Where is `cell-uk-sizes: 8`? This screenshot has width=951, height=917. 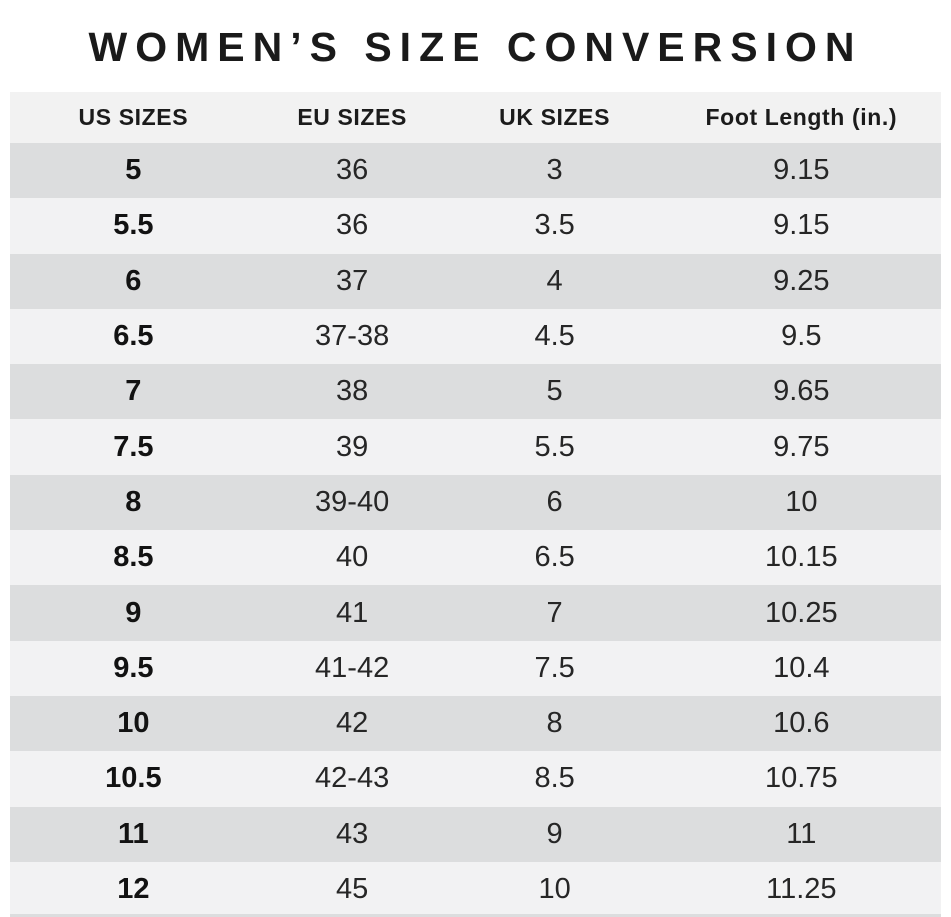
cell-uk-sizes: 8 is located at coordinates (554, 723).